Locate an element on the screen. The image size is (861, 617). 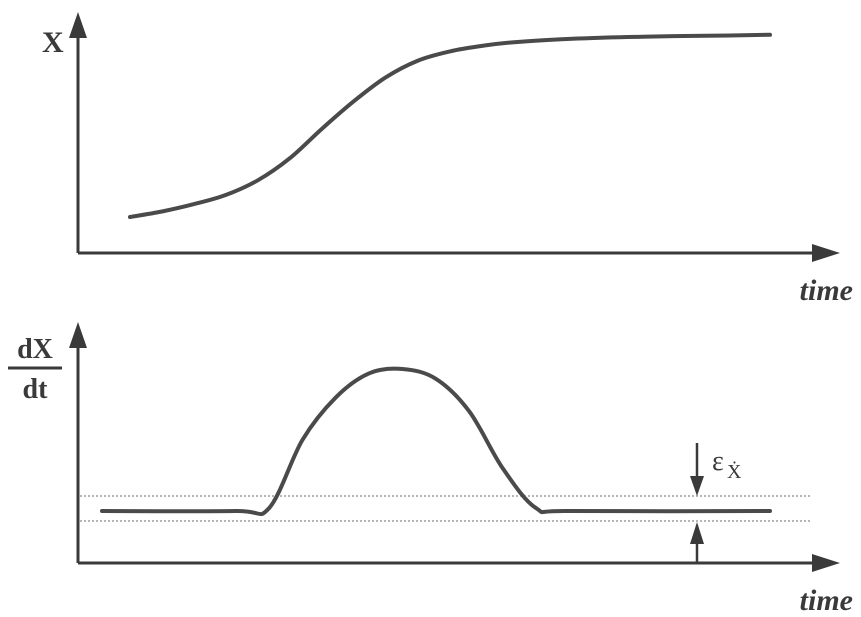
epsilon-arrow-up-head is located at coordinates (697, 533).